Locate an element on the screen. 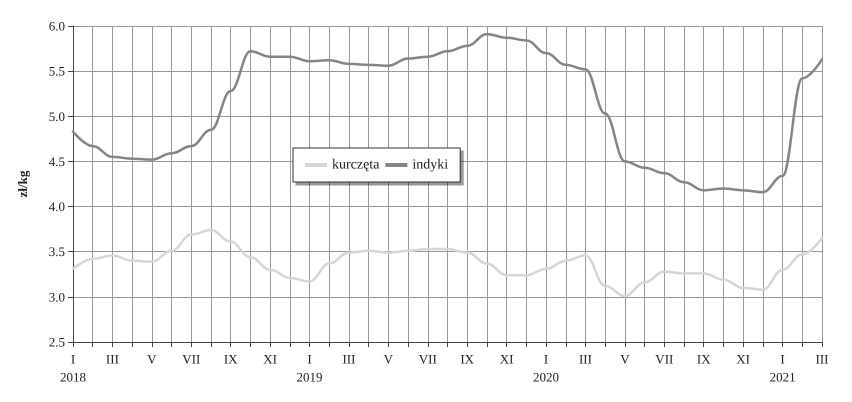 The image size is (852, 402). y-tick-label: 6.0 is located at coordinates (56, 26).